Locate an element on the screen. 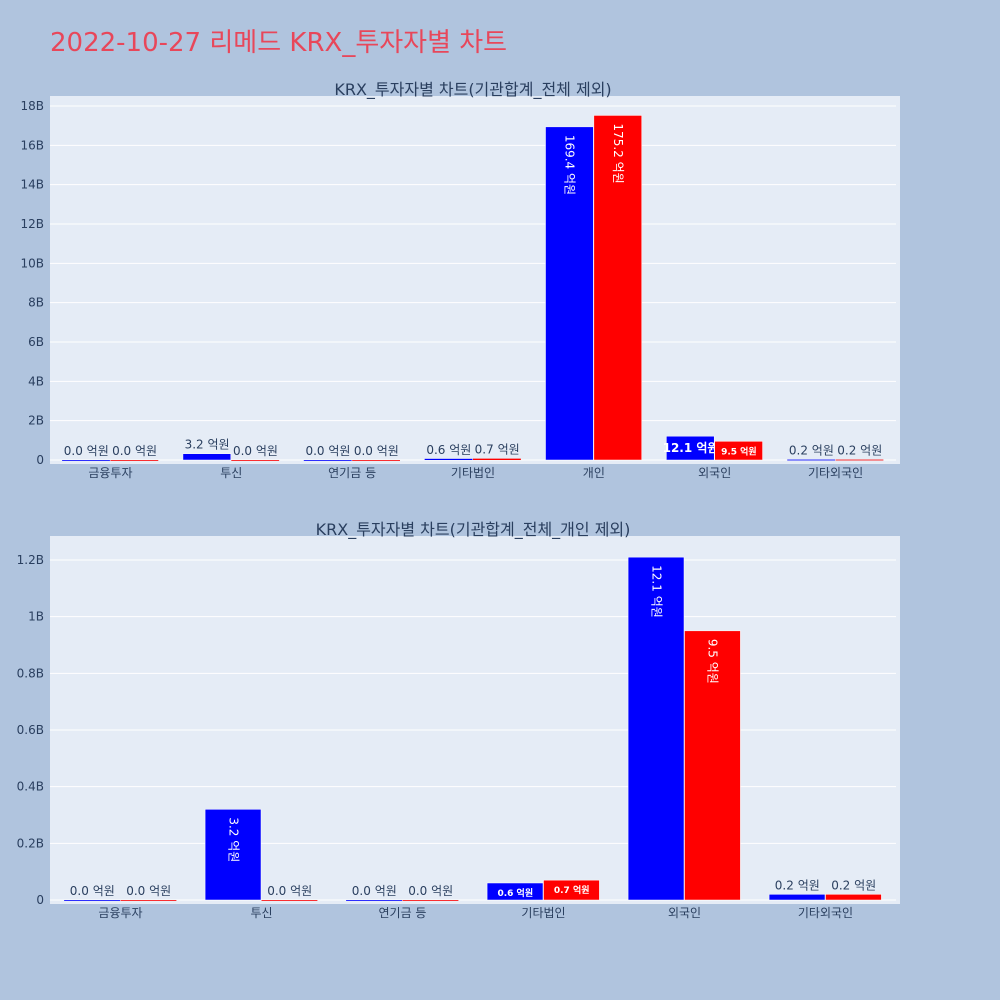 Image resolution: width=1000 pixels, height=1000 pixels. y-tick-label: 10B is located at coordinates (32, 263).